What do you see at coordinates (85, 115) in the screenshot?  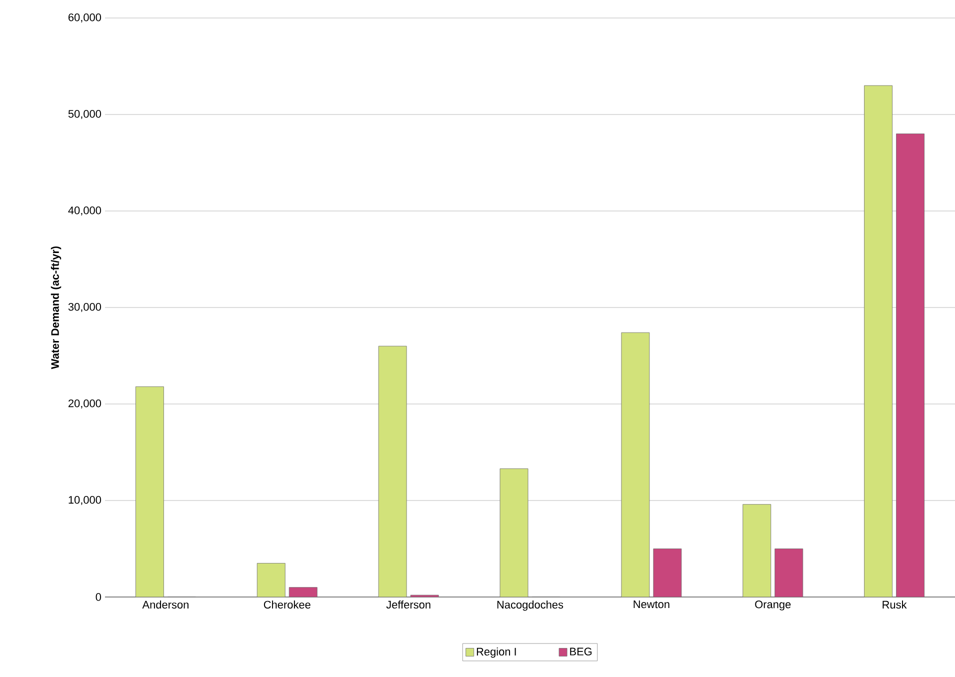 I see `y-tick-label: 50,000` at bounding box center [85, 115].